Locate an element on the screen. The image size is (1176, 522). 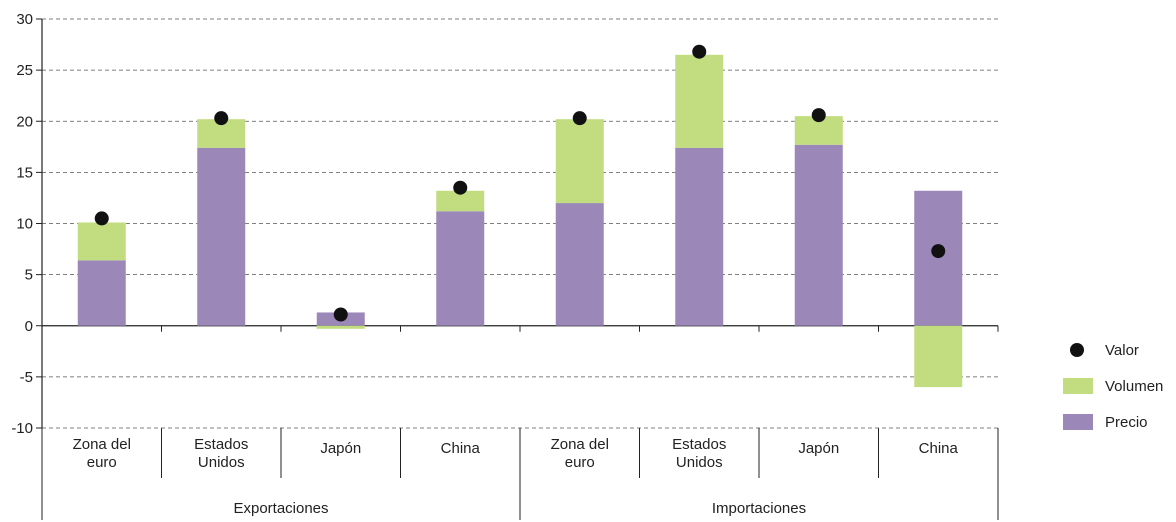
legend-swatch-precio is located at coordinates (1078, 422).